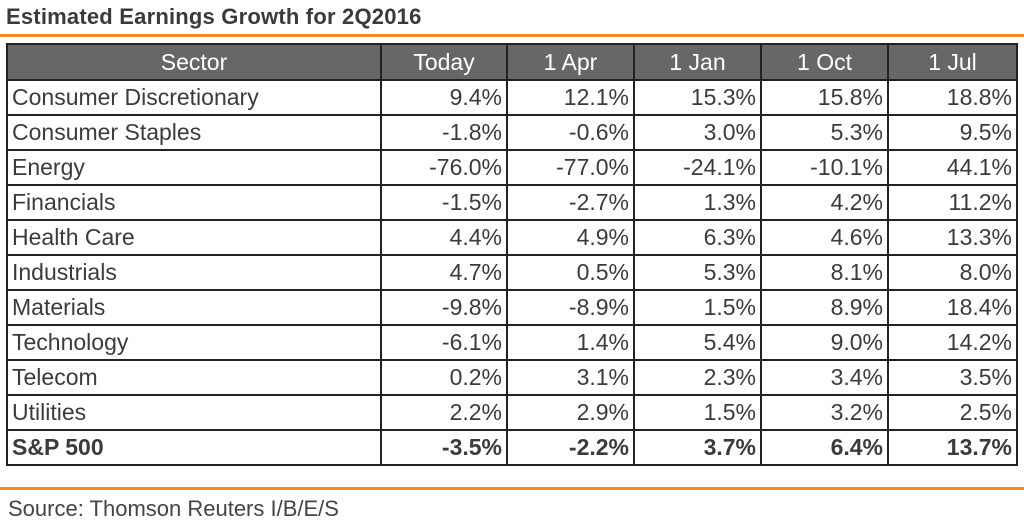 The height and width of the screenshot is (532, 1024). I want to click on table-row: Technology -6.1% 1.4% 5.4% 9.0% 14.2%, so click(512, 342).